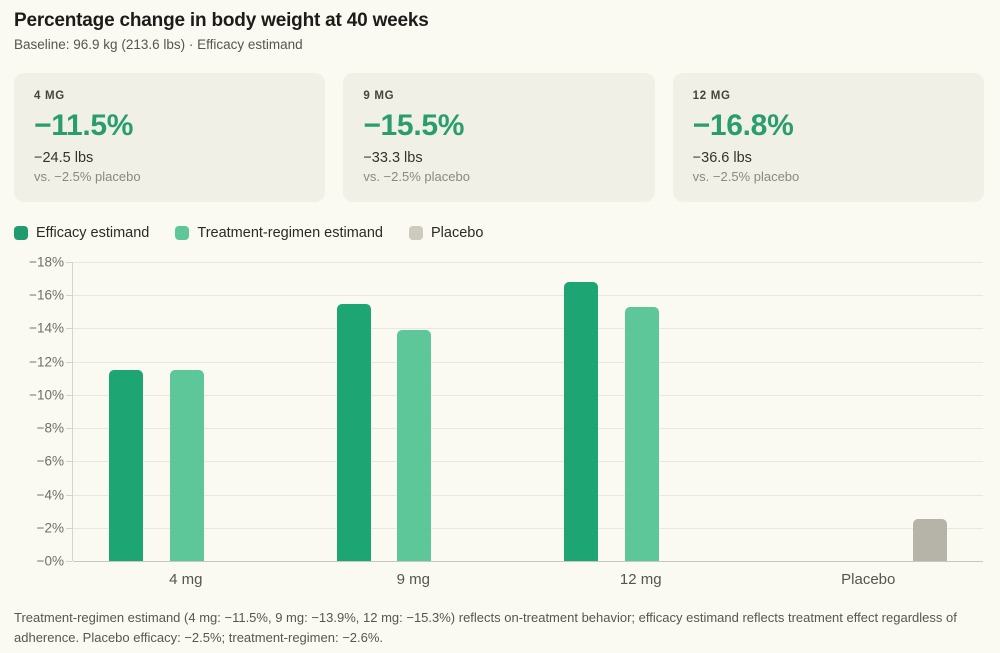 Image resolution: width=1000 pixels, height=653 pixels. What do you see at coordinates (126, 465) in the screenshot?
I see `bar-efficacy-estimand-4mg` at bounding box center [126, 465].